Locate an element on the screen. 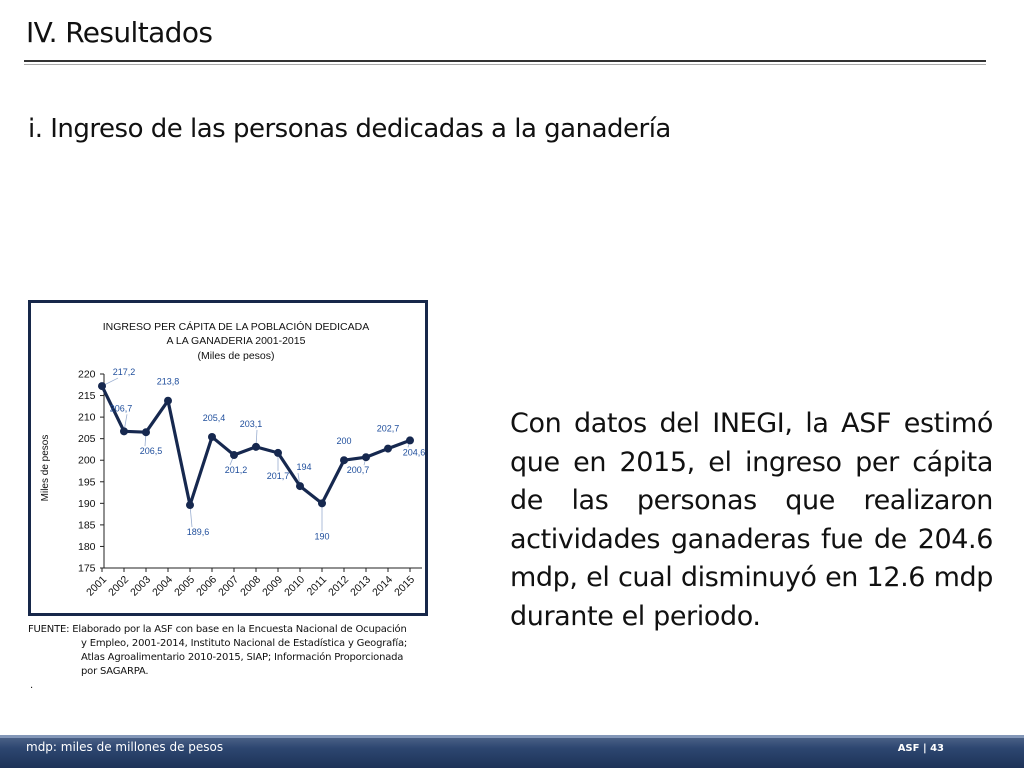  x-tick-label: 2011 is located at coordinates (317, 586).